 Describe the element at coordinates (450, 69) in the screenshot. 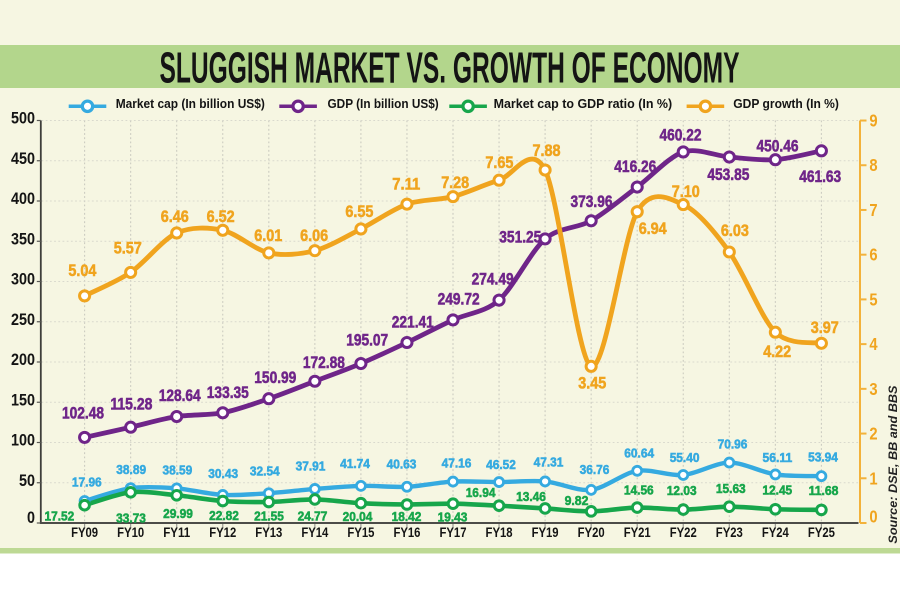

I see `svg-text:SLUGGISH MARKET VS. GROWTH OF: SLUGGISH MARKET VS. GROWTH OF ECONOMY` at that location.